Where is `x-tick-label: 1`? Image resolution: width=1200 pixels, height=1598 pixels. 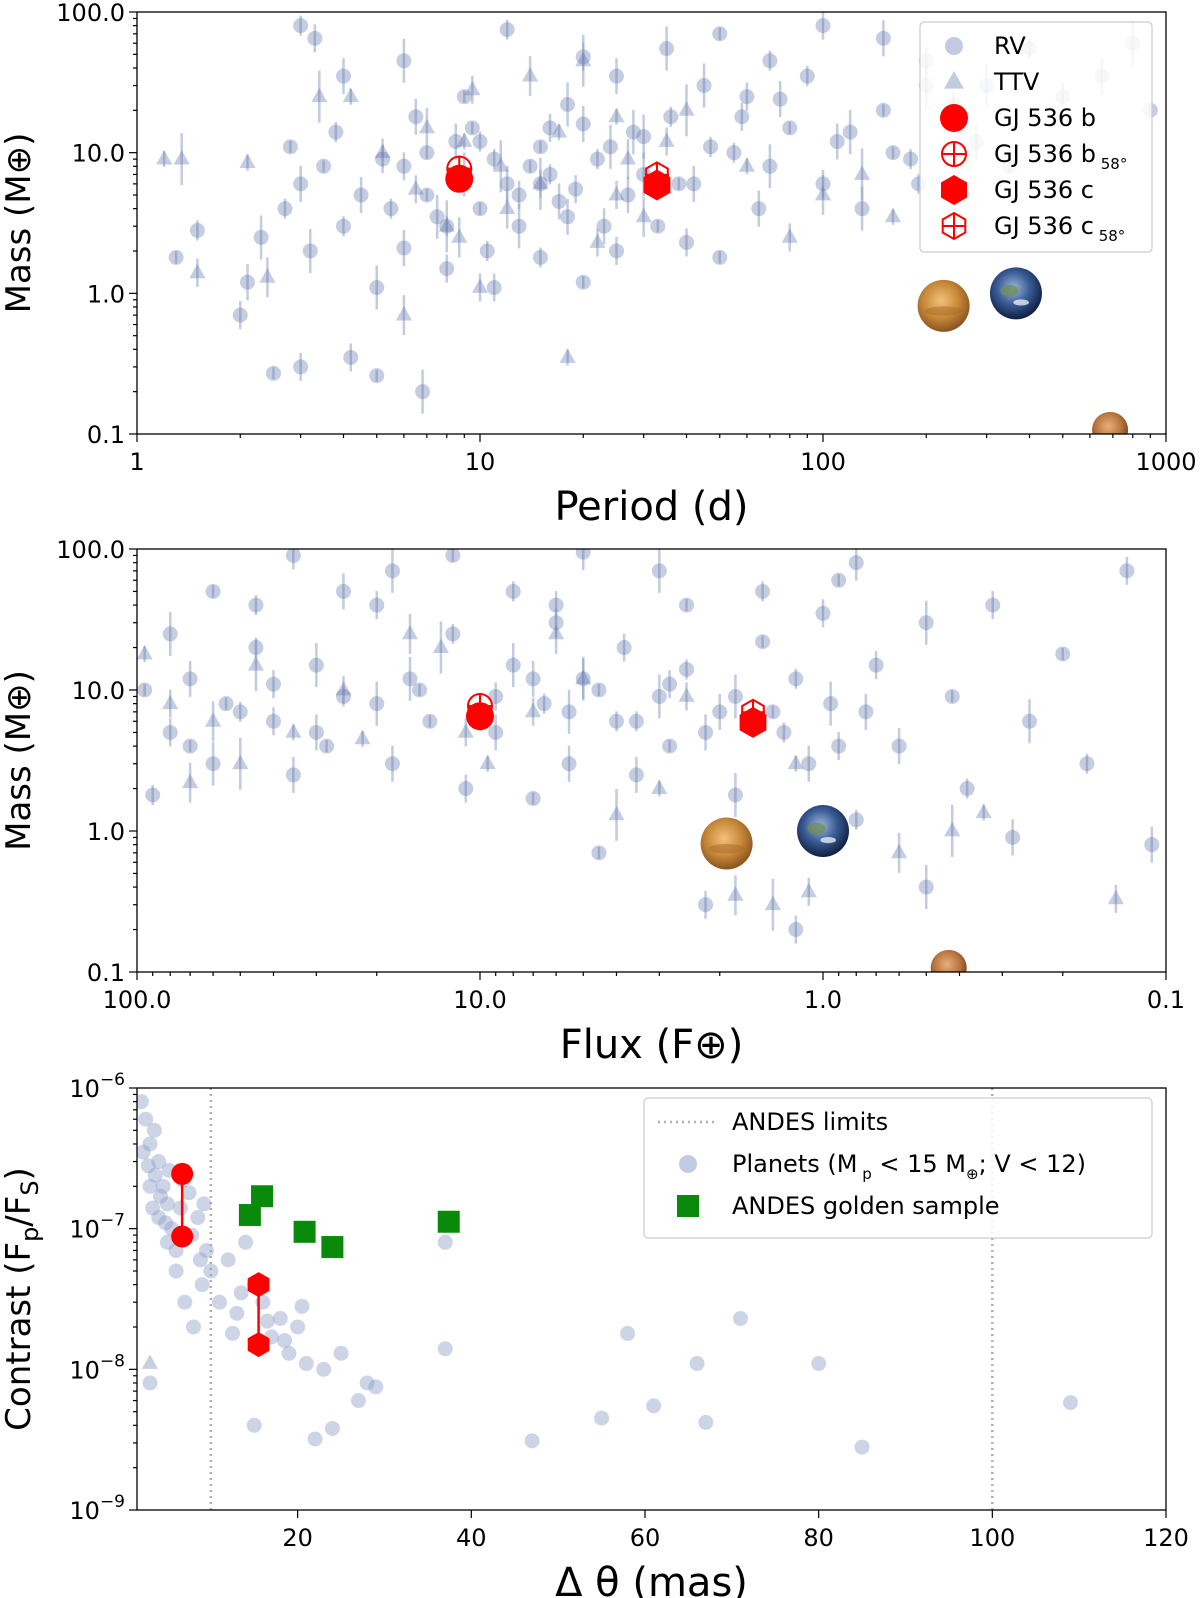 x-tick-label: 1 is located at coordinates (136, 462).